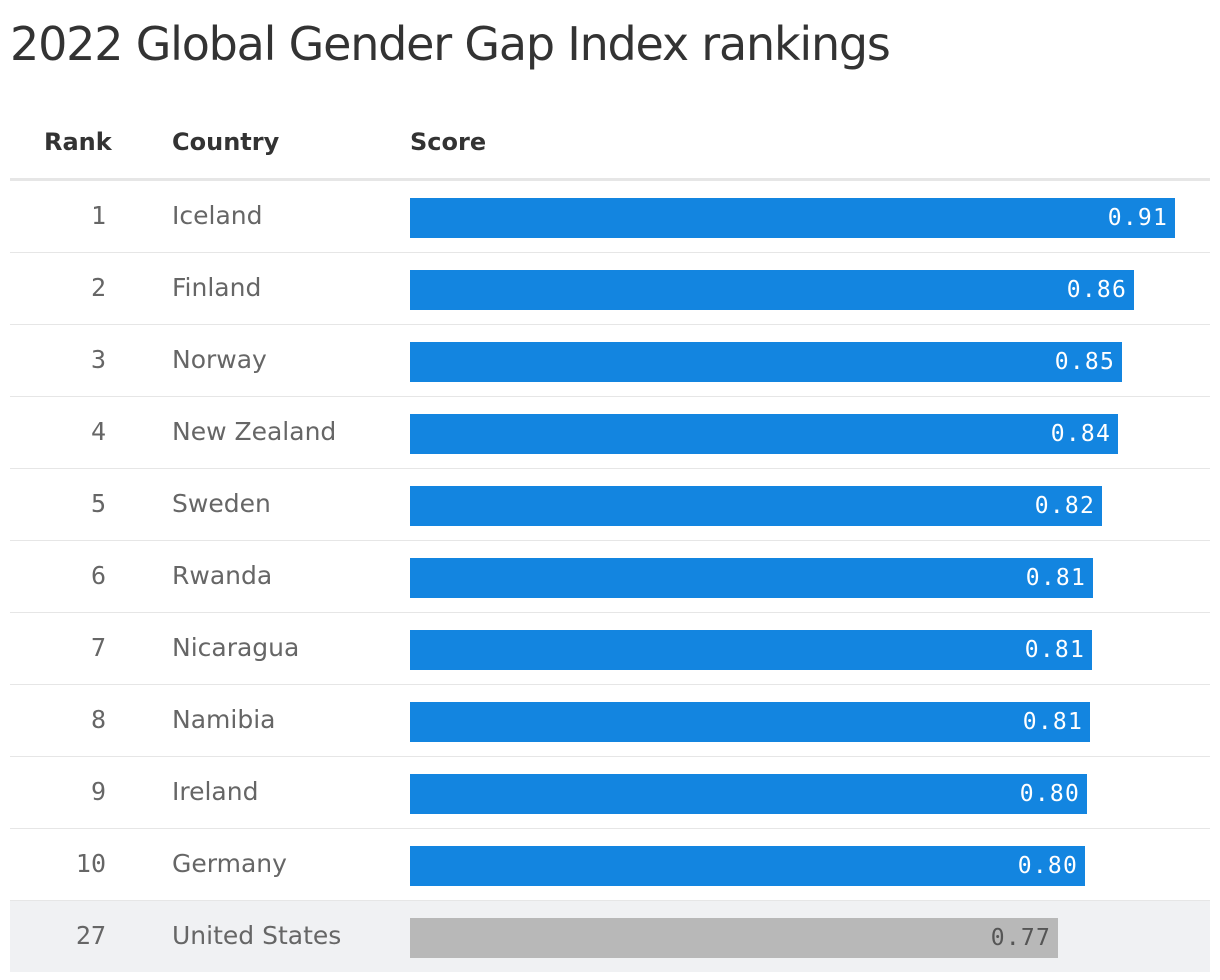 The image size is (1220, 980). I want to click on rank-cell: 5, so click(98, 503).